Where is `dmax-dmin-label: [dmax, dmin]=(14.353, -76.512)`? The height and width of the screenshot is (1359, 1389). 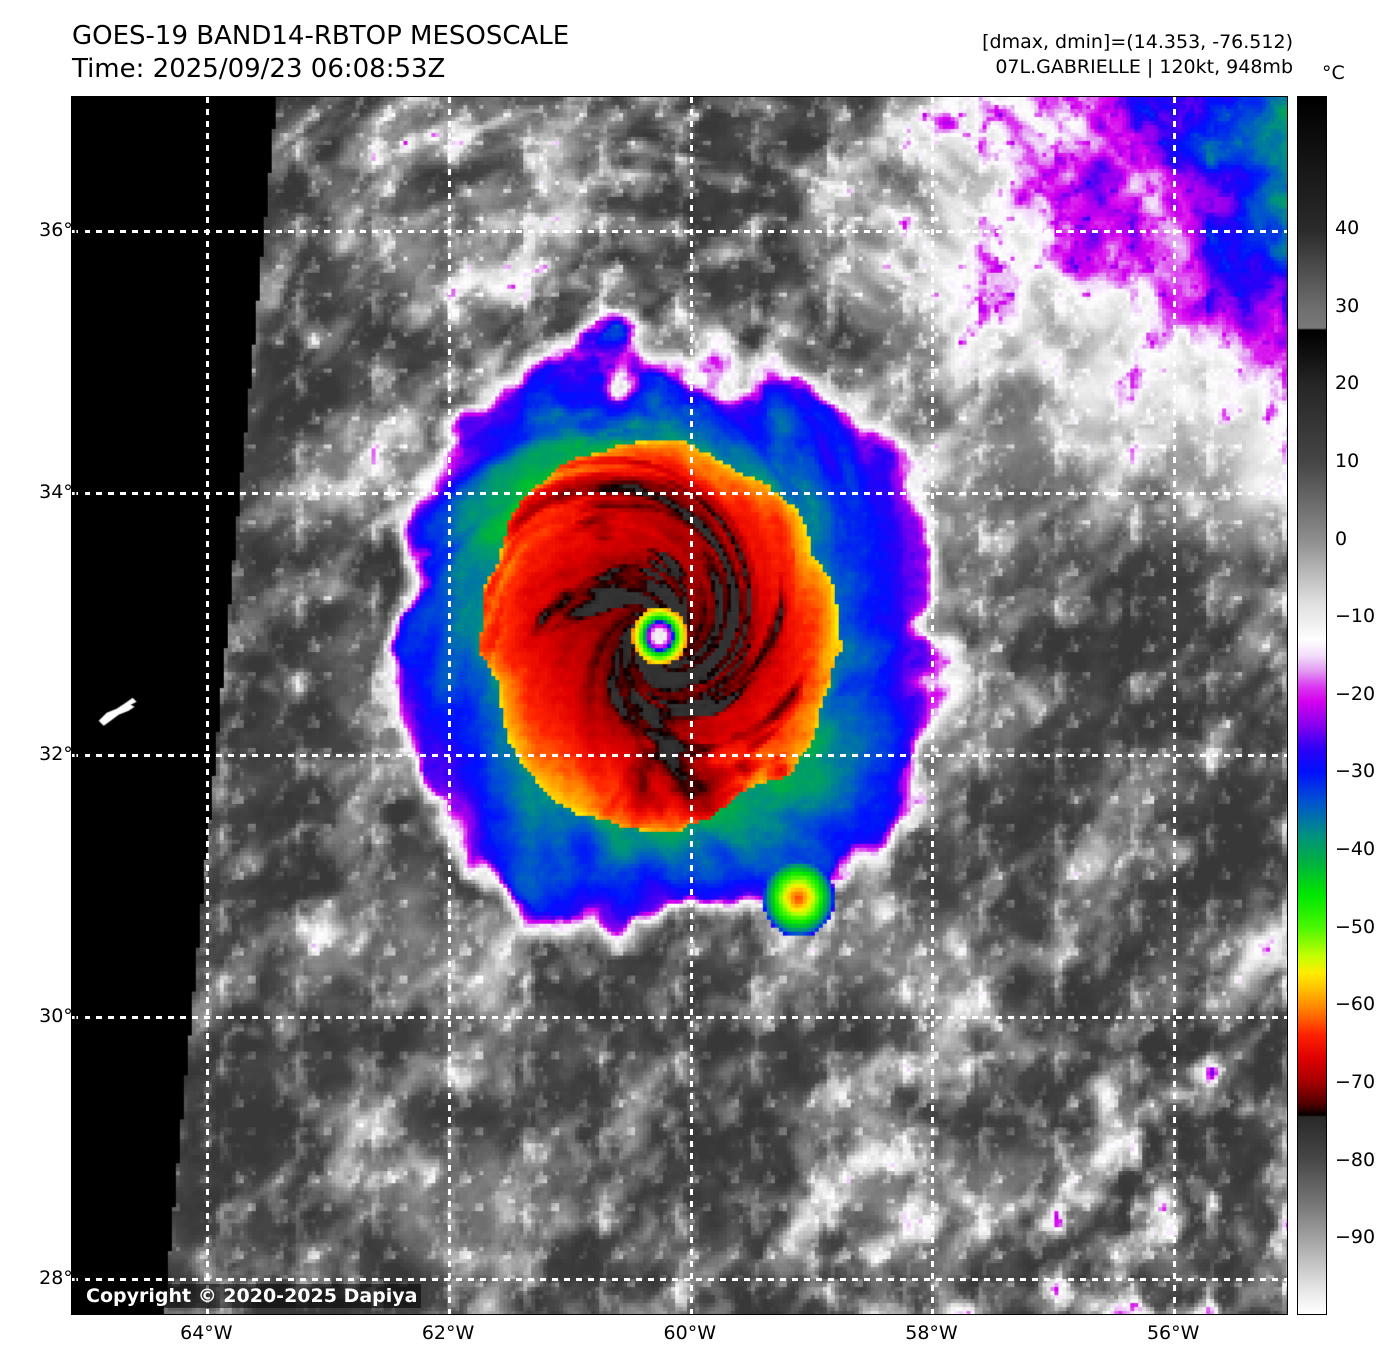
dmax-dmin-label: [dmax, dmin]=(14.353, -76.512) is located at coordinates (1137, 42).